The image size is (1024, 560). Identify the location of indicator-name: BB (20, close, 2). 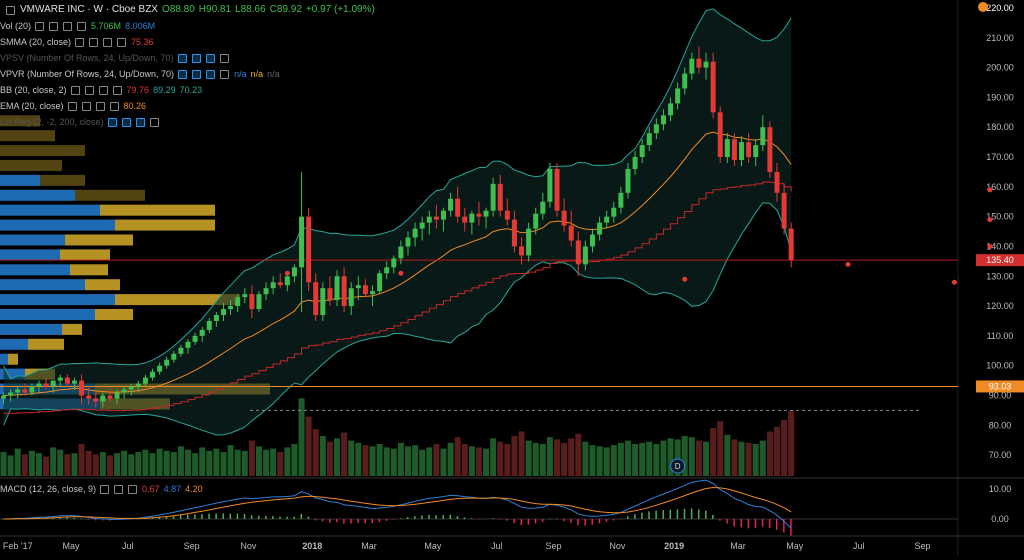
(33, 90).